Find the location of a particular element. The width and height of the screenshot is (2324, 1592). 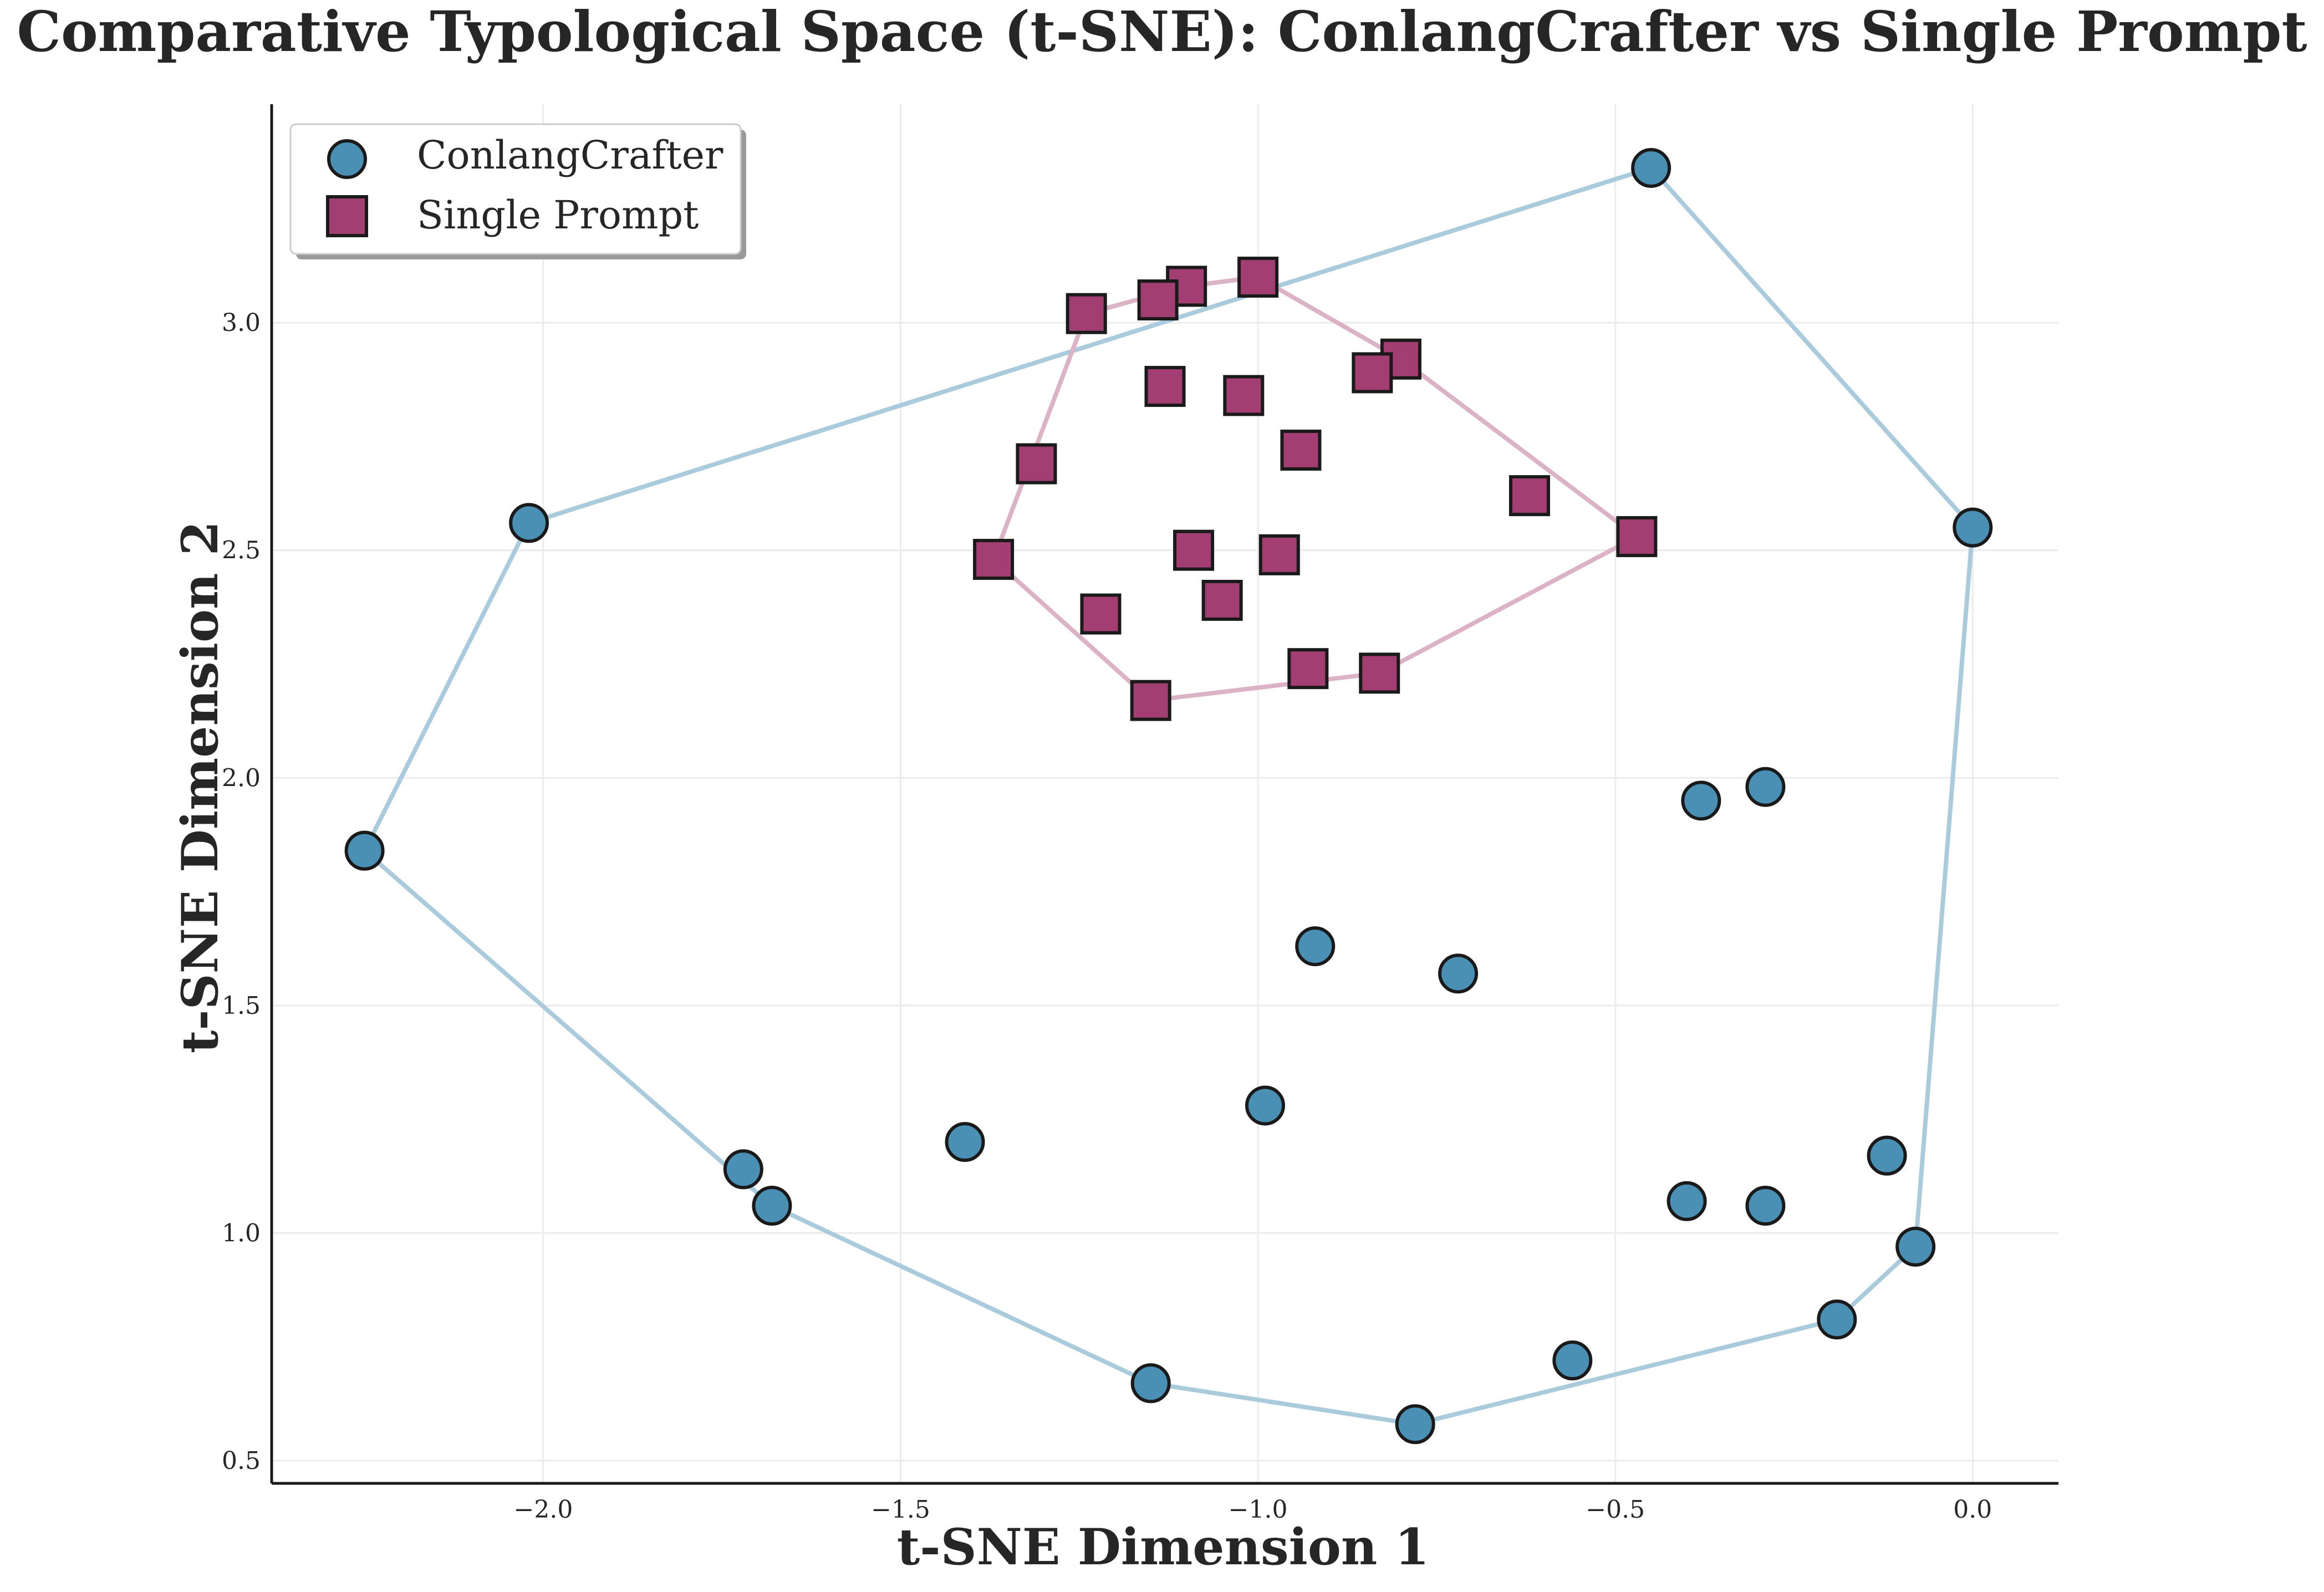

y-axis-label: t-SNE Dimension 2 is located at coordinates (200, 787).